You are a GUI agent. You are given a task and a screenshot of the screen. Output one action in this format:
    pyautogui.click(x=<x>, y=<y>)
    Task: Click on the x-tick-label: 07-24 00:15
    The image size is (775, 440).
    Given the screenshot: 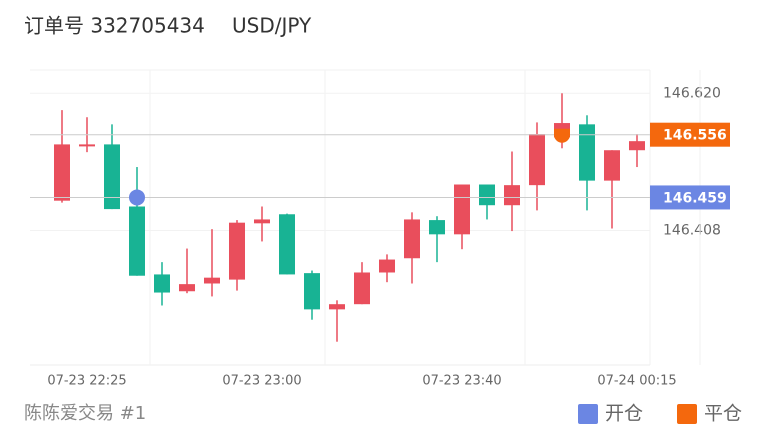 What is the action you would take?
    pyautogui.click(x=636, y=381)
    